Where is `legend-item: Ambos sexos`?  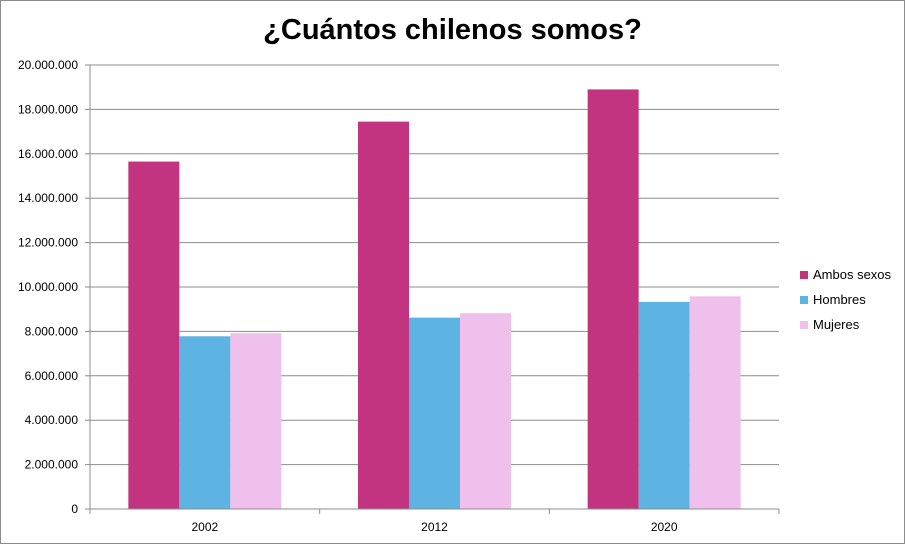 legend-item: Ambos sexos is located at coordinates (845, 274).